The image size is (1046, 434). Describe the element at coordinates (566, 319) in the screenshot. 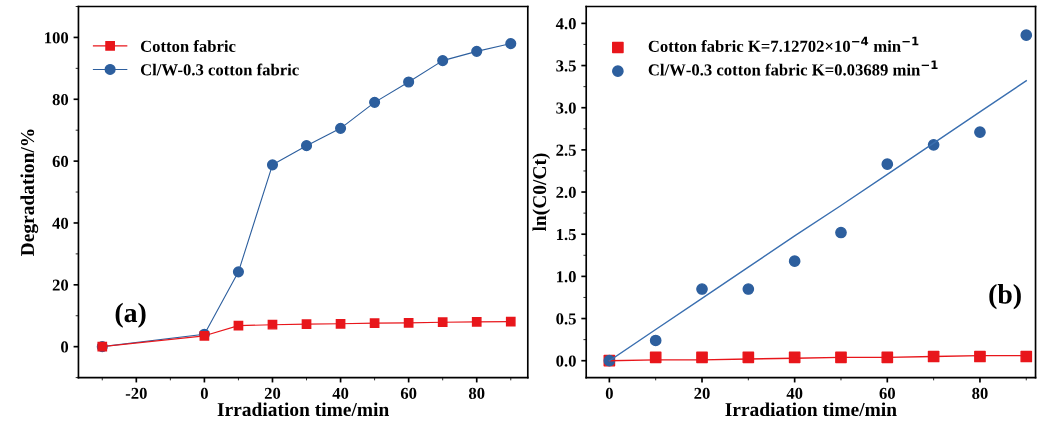

I see `y-tick-label: 0.5` at that location.